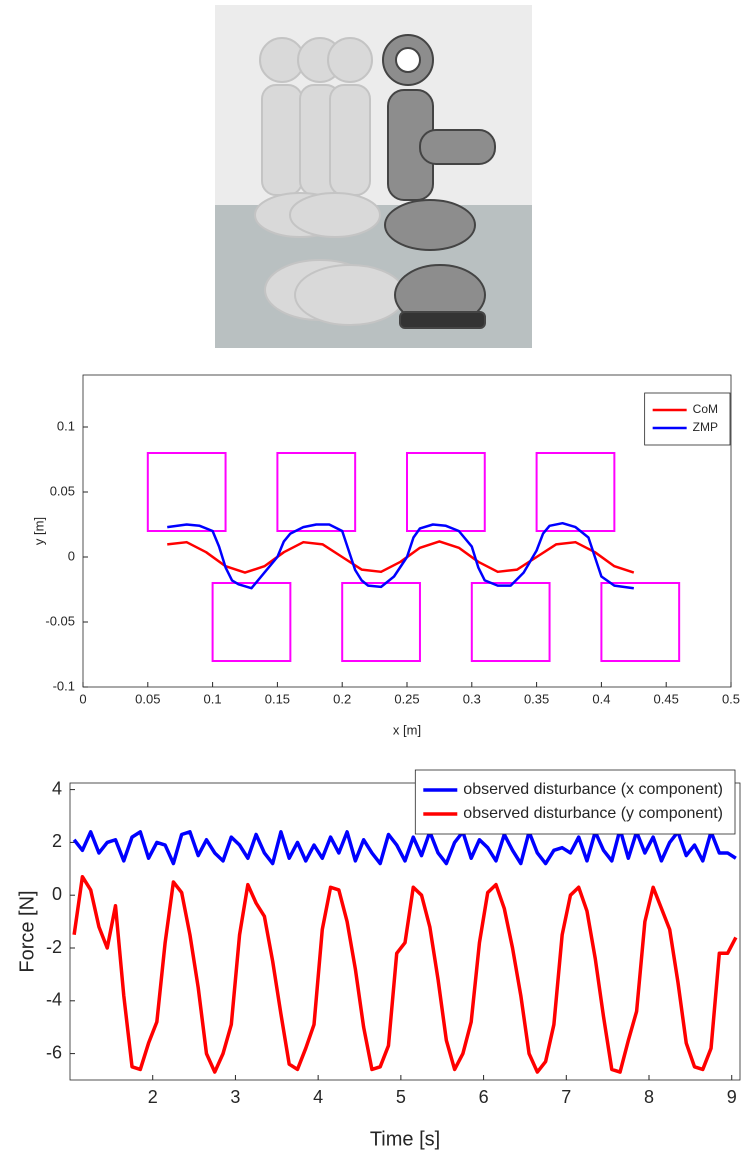 The height and width of the screenshot is (1165, 745). I want to click on y-tick-label: 2, so click(57, 841).